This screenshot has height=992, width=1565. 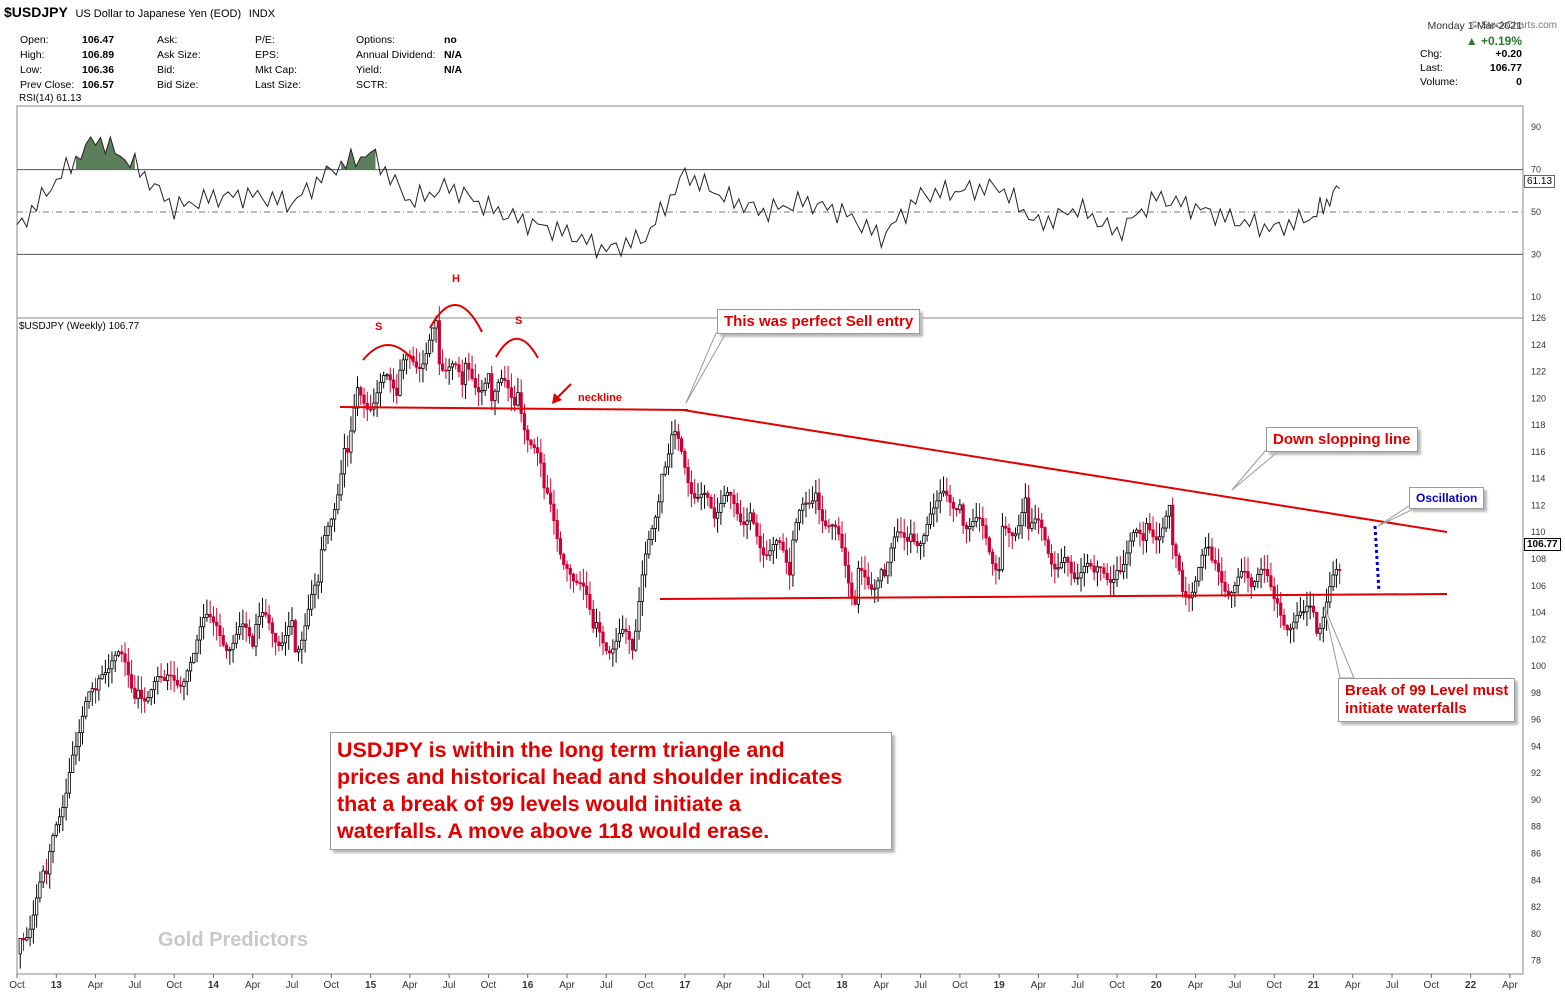 I want to click on stat-label: SCTR:, so click(x=372, y=85).